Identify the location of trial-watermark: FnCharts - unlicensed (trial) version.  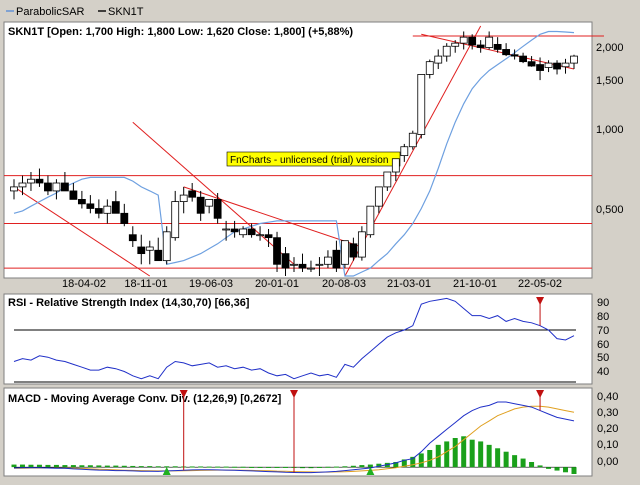
(309, 160).